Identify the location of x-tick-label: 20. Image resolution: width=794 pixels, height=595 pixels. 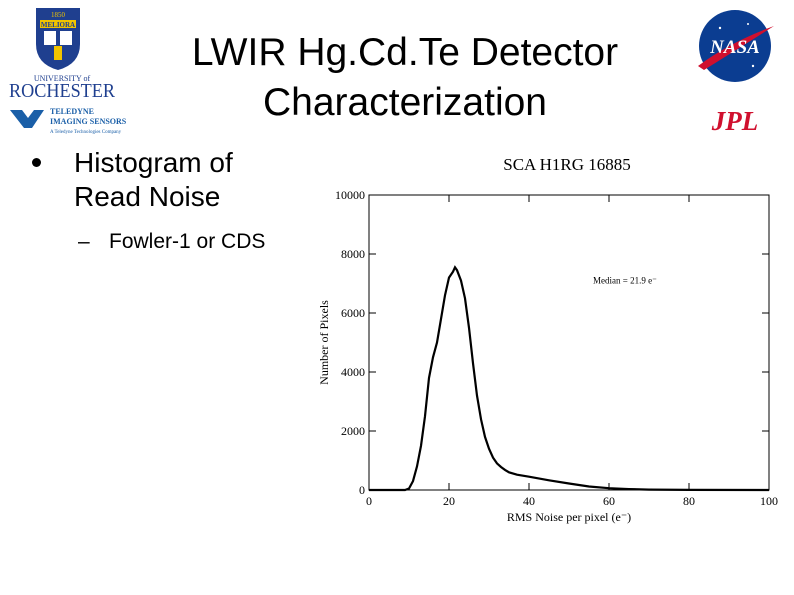
(449, 501).